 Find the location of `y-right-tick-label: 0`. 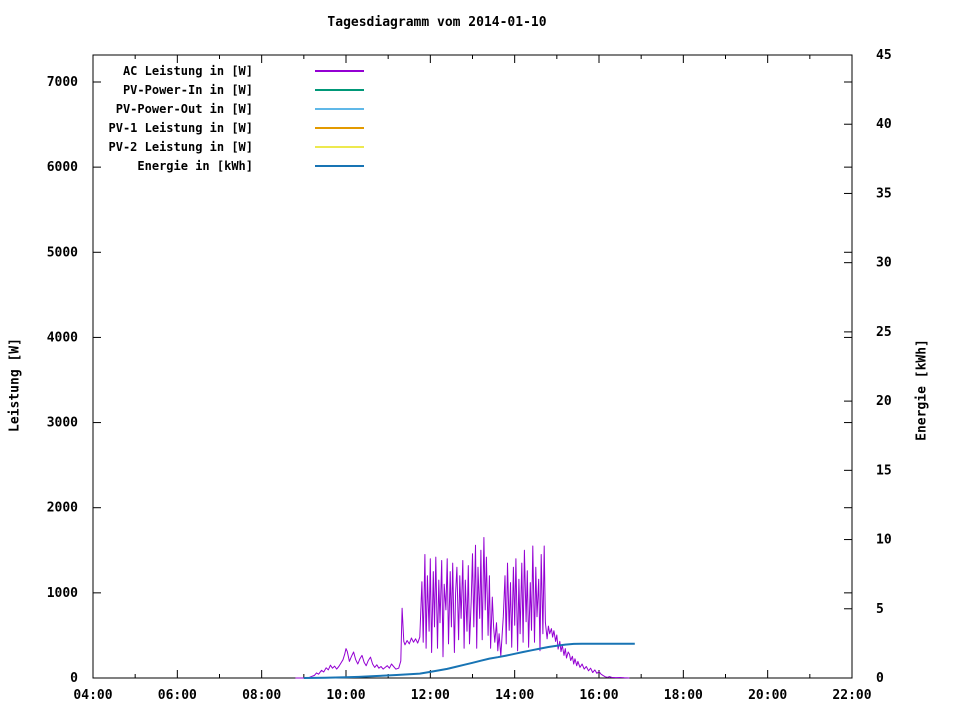

y-right-tick-label: 0 is located at coordinates (880, 678).